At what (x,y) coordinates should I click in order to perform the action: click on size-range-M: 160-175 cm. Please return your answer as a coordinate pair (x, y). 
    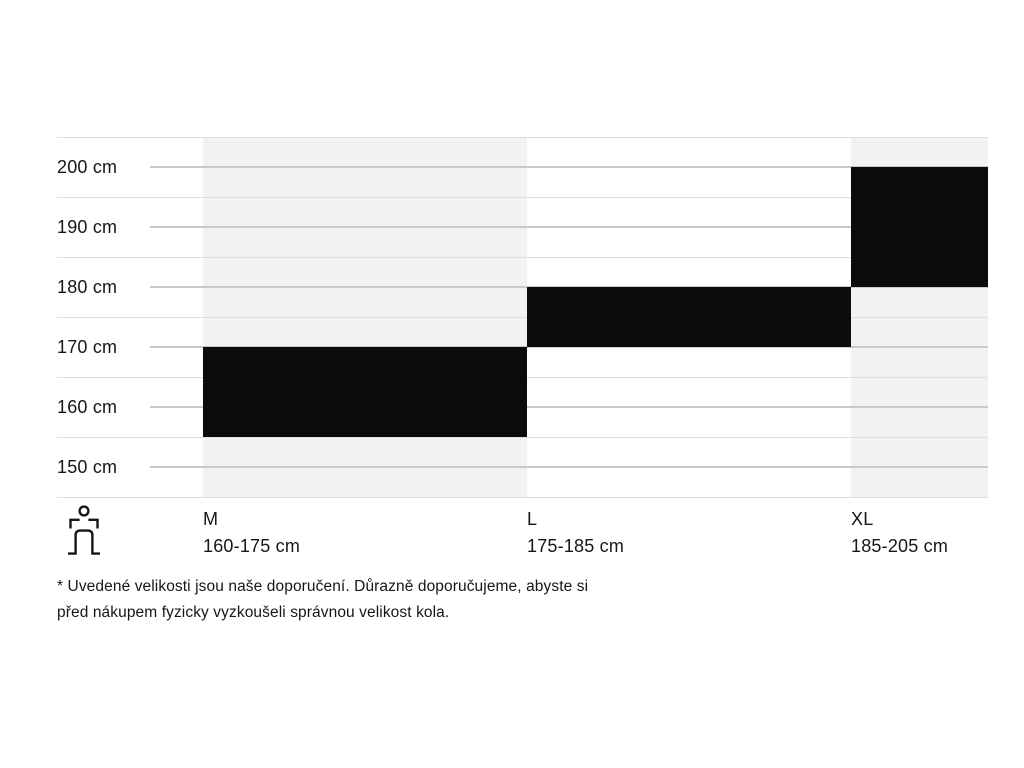
    Looking at the image, I should click on (252, 546).